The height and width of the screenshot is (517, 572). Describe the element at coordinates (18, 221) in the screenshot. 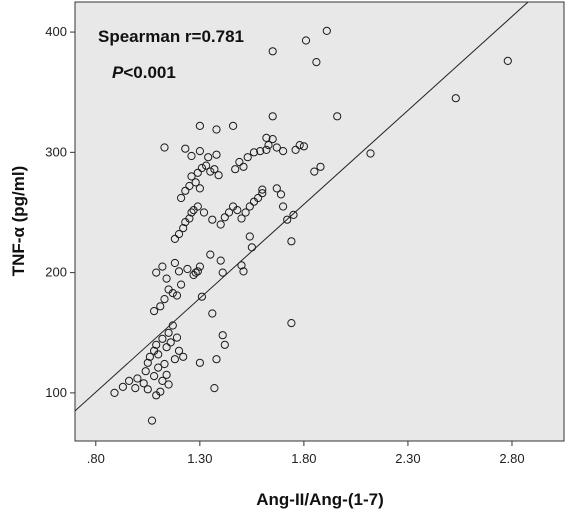

I see `y-axis-title: TNF-α (pg/ml)` at that location.